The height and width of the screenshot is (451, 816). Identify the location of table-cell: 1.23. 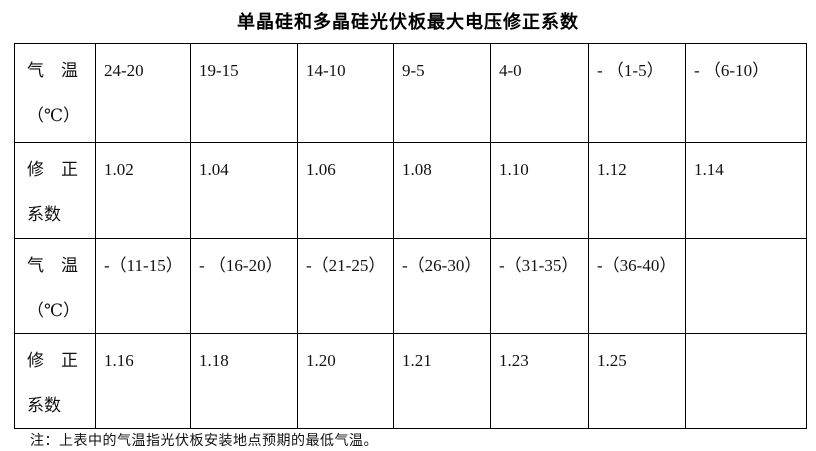
(539, 381).